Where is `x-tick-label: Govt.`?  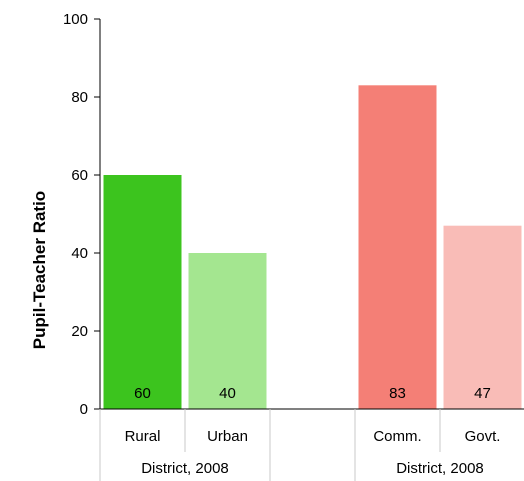 x-tick-label: Govt. is located at coordinates (483, 436).